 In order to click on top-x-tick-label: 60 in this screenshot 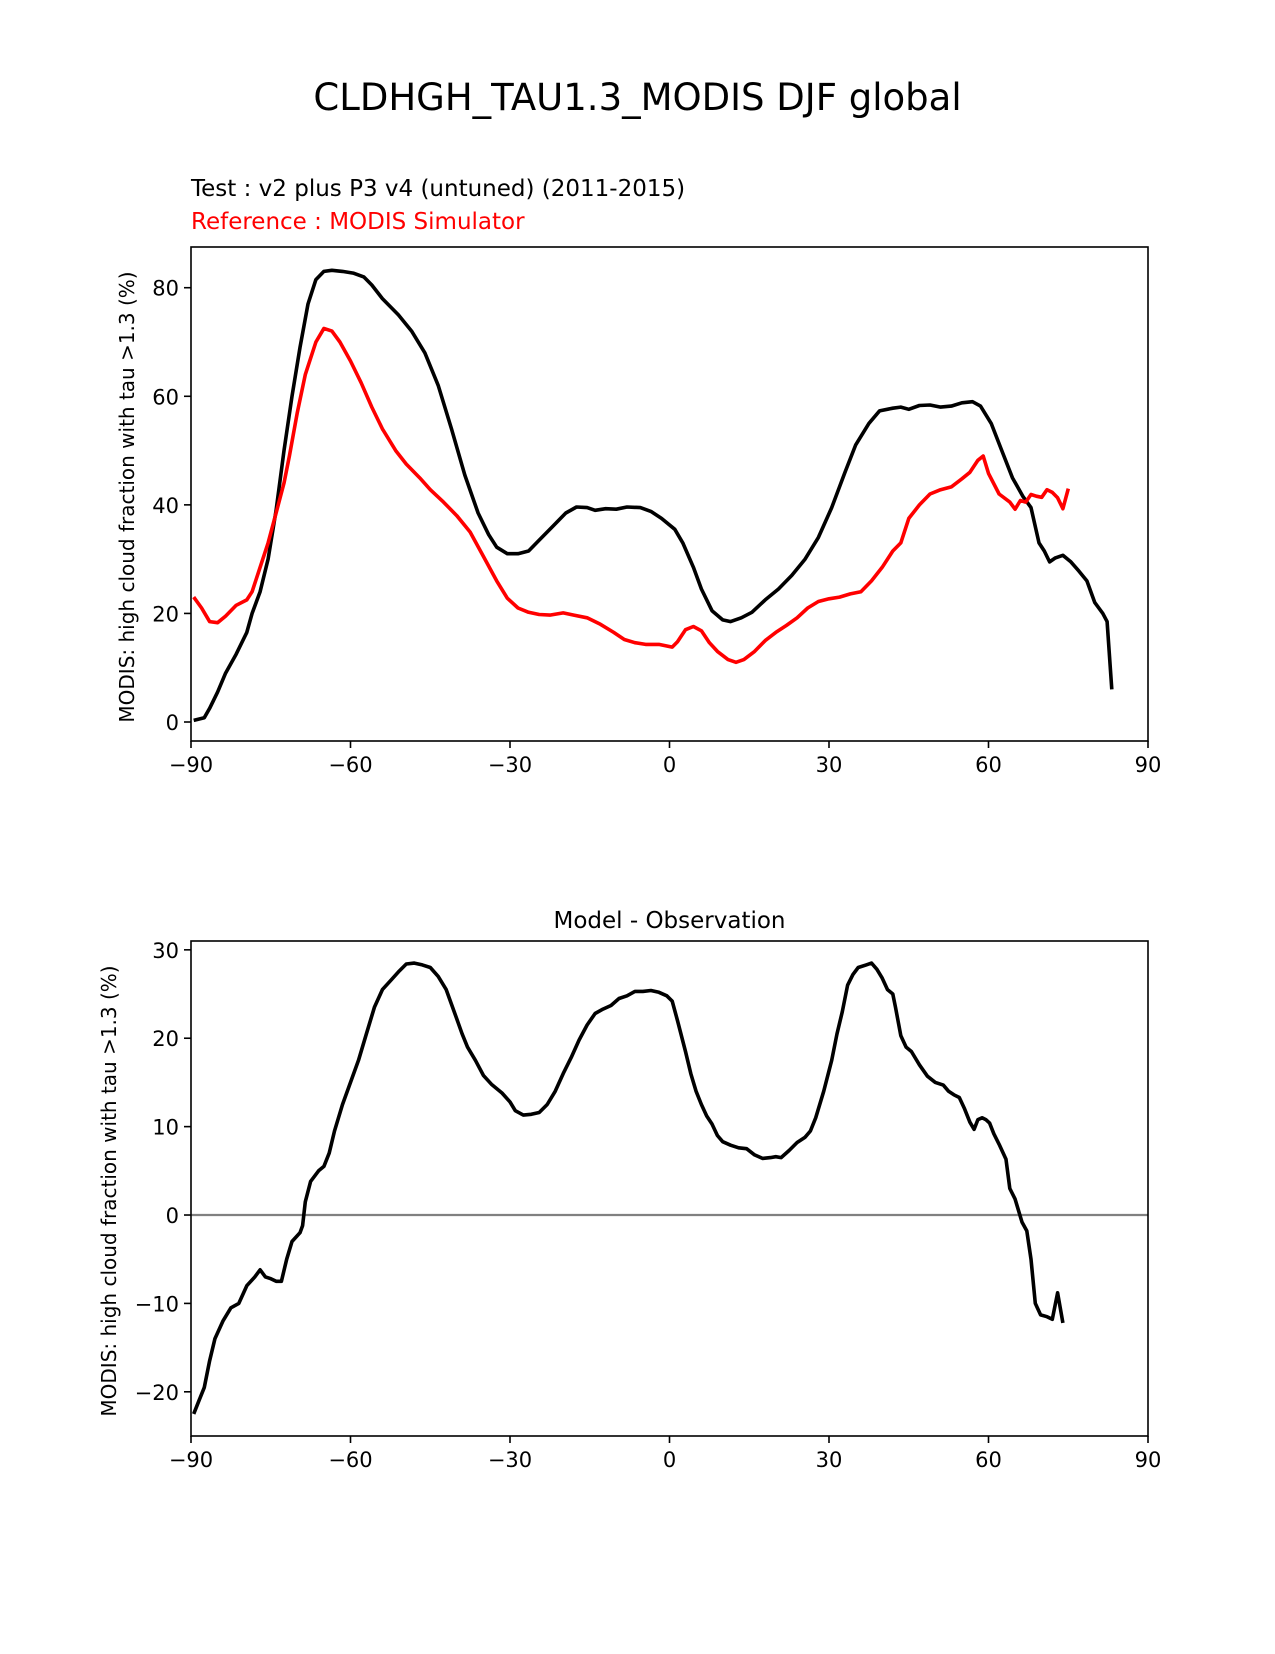, I will do `click(988, 765)`.